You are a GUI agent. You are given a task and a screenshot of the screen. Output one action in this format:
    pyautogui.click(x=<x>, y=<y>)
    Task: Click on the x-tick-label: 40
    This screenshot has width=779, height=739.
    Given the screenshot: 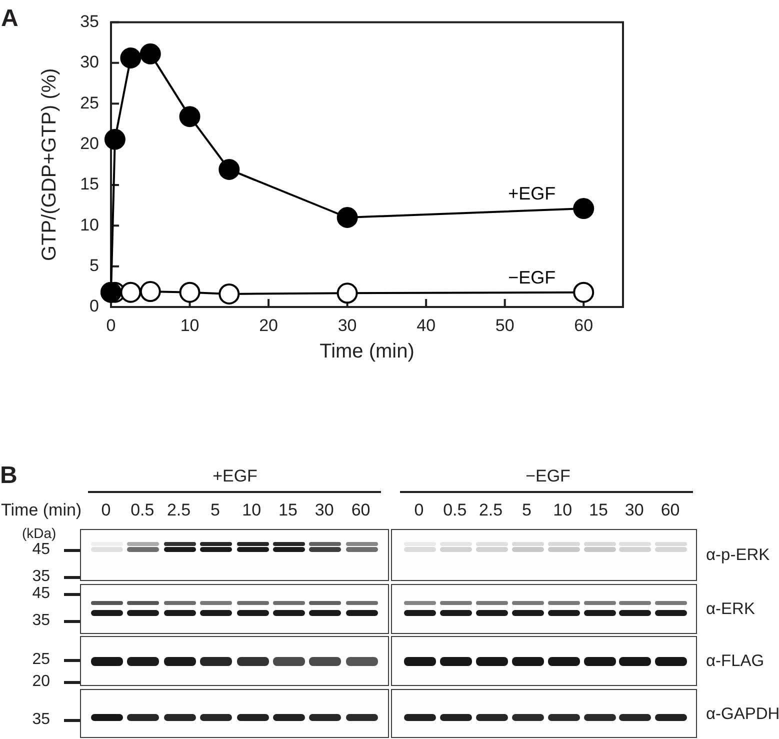 What is the action you would take?
    pyautogui.click(x=426, y=325)
    